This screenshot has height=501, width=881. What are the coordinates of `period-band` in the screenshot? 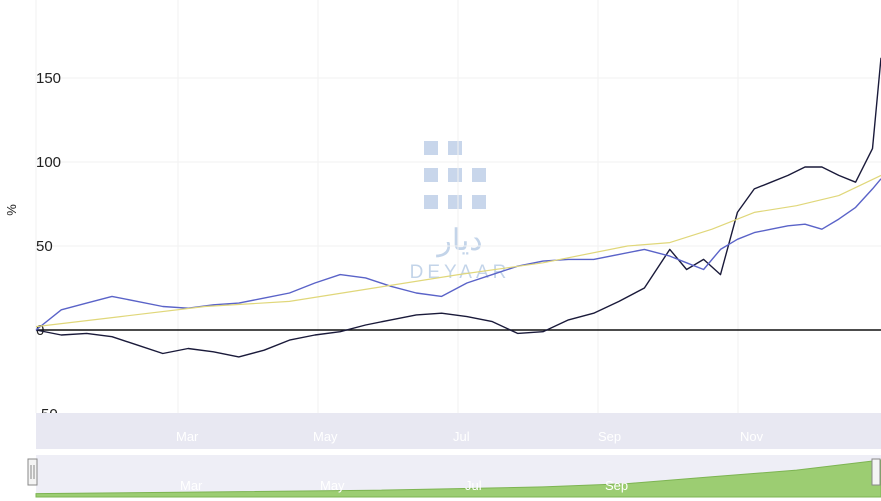 It's located at (458, 431).